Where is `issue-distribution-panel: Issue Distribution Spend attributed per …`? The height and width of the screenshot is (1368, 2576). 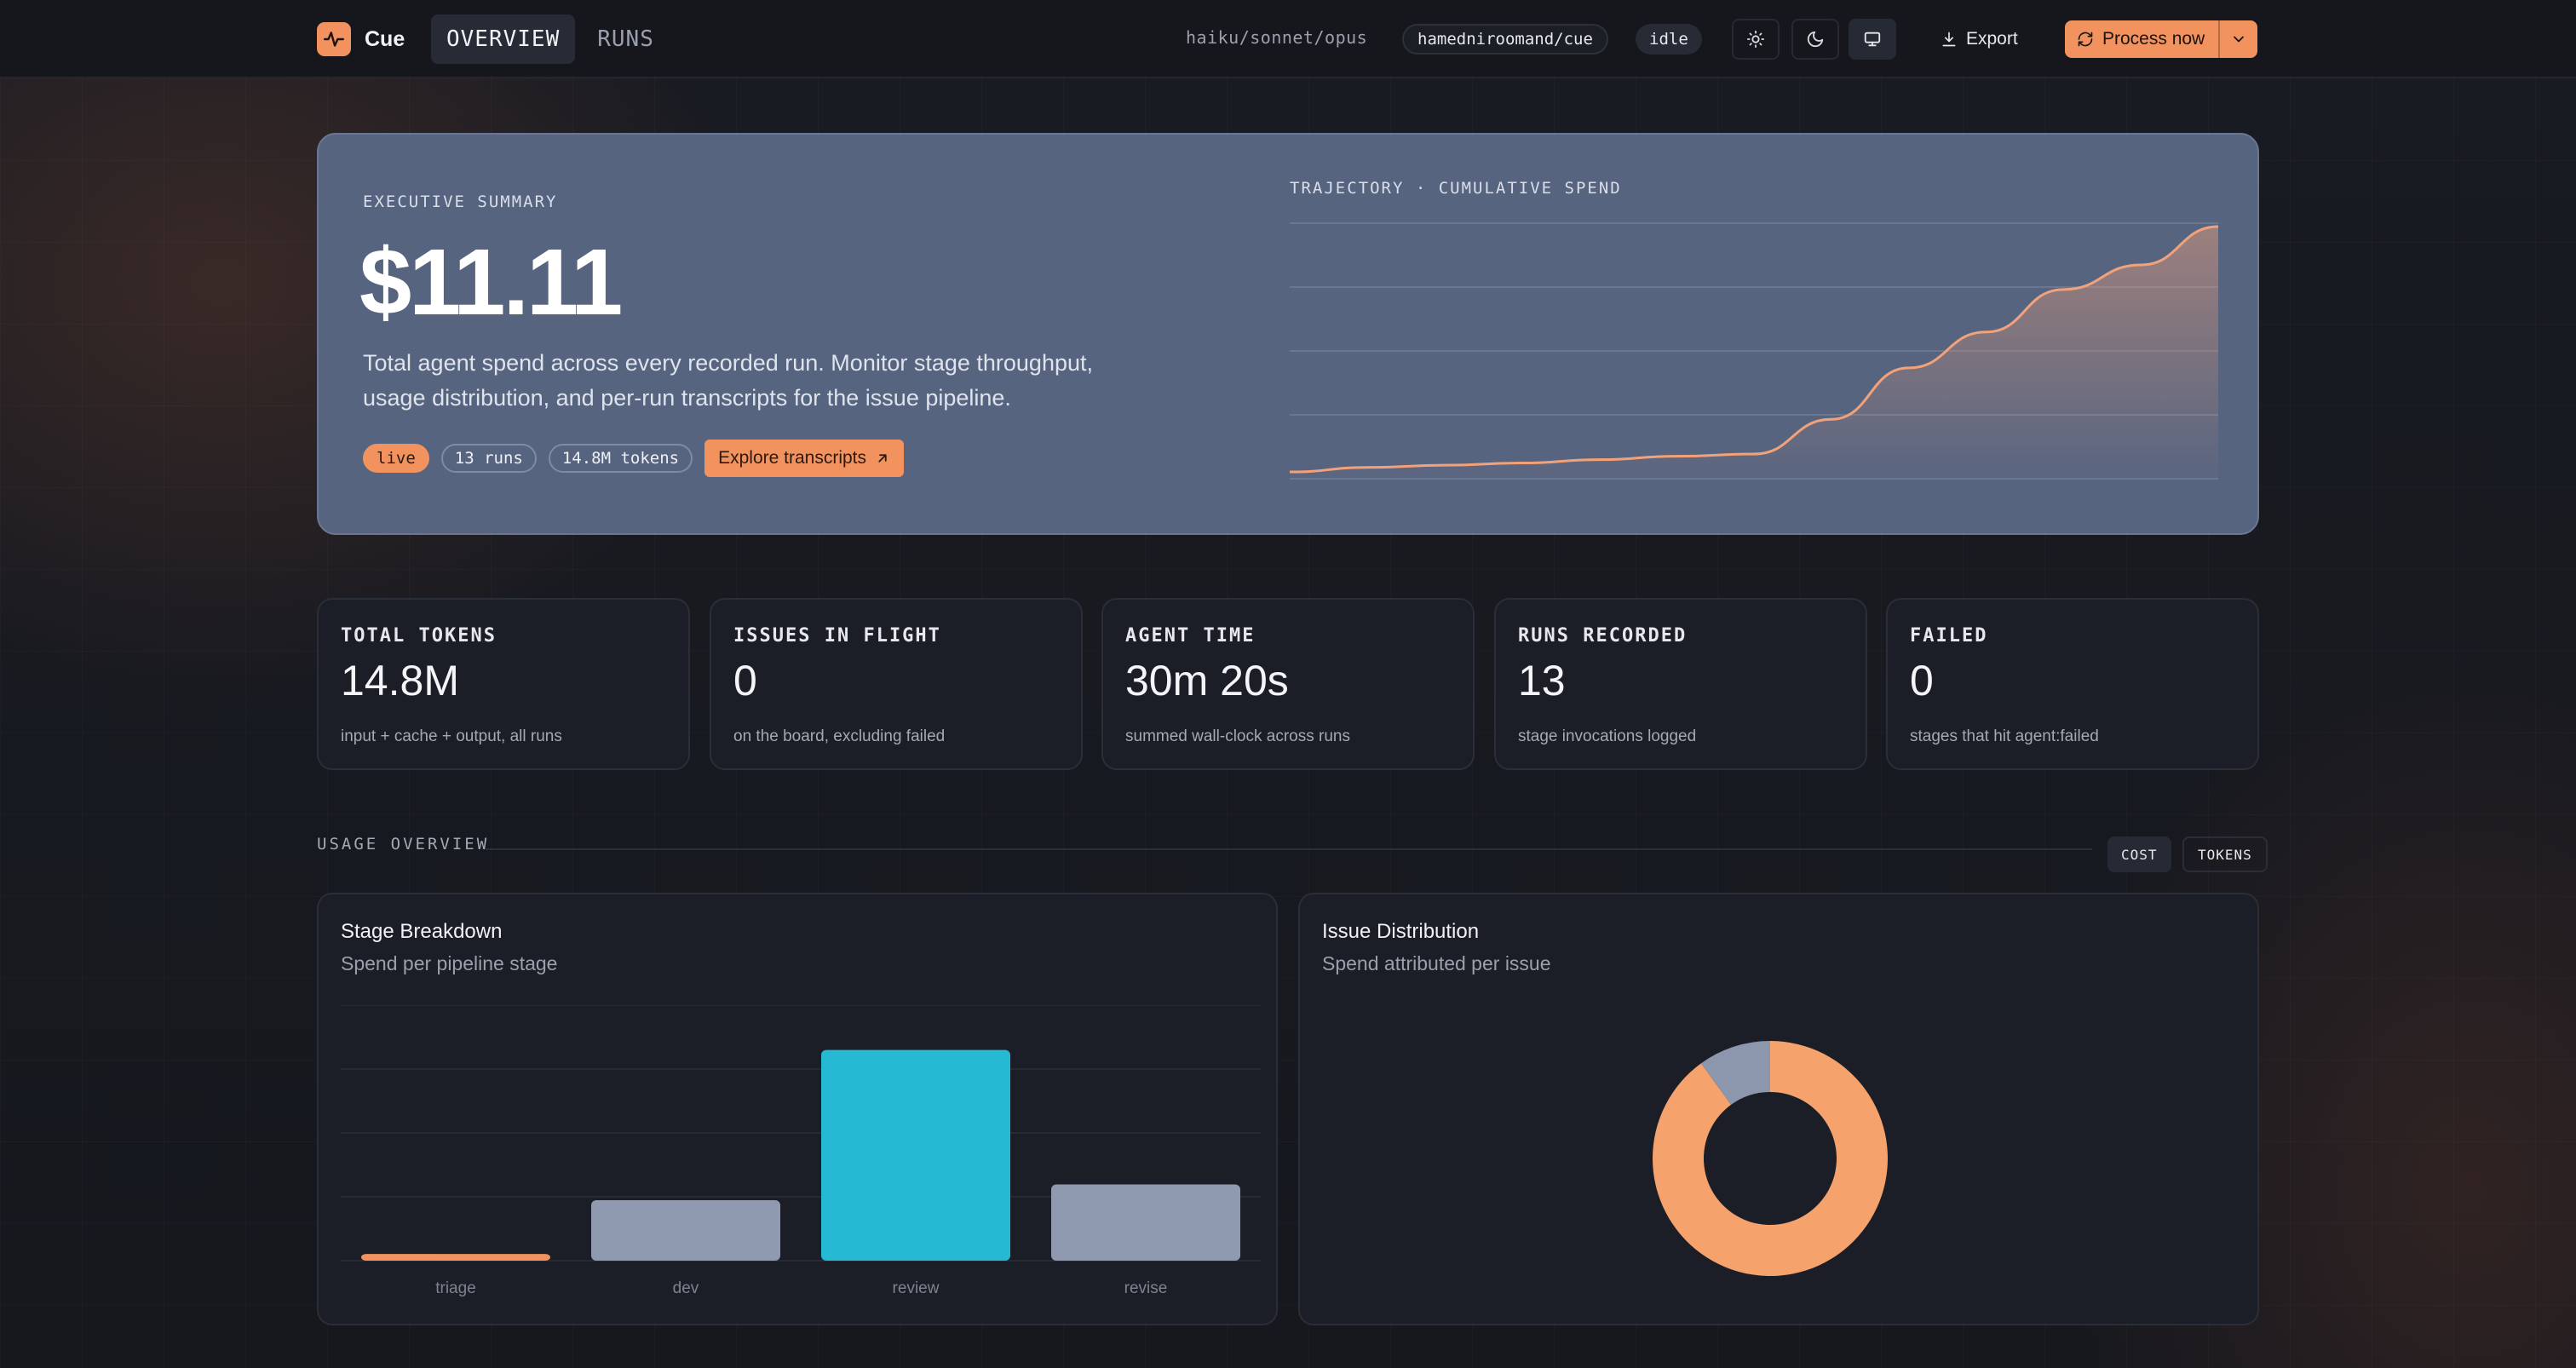
issue-distribution-panel: Issue Distribution Spend attributed per … is located at coordinates (1778, 1109).